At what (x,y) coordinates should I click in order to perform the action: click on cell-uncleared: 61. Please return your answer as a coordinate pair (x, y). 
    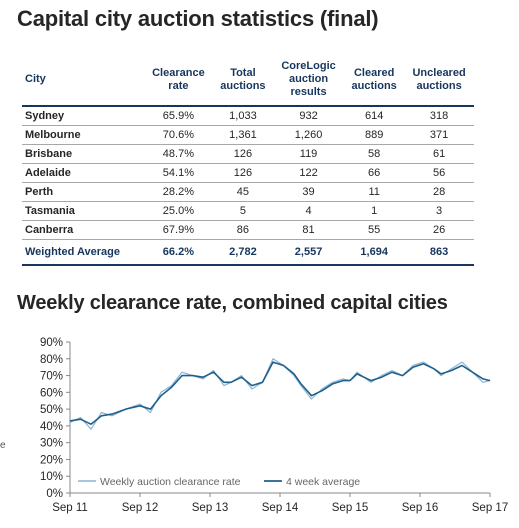
    Looking at the image, I should click on (439, 153).